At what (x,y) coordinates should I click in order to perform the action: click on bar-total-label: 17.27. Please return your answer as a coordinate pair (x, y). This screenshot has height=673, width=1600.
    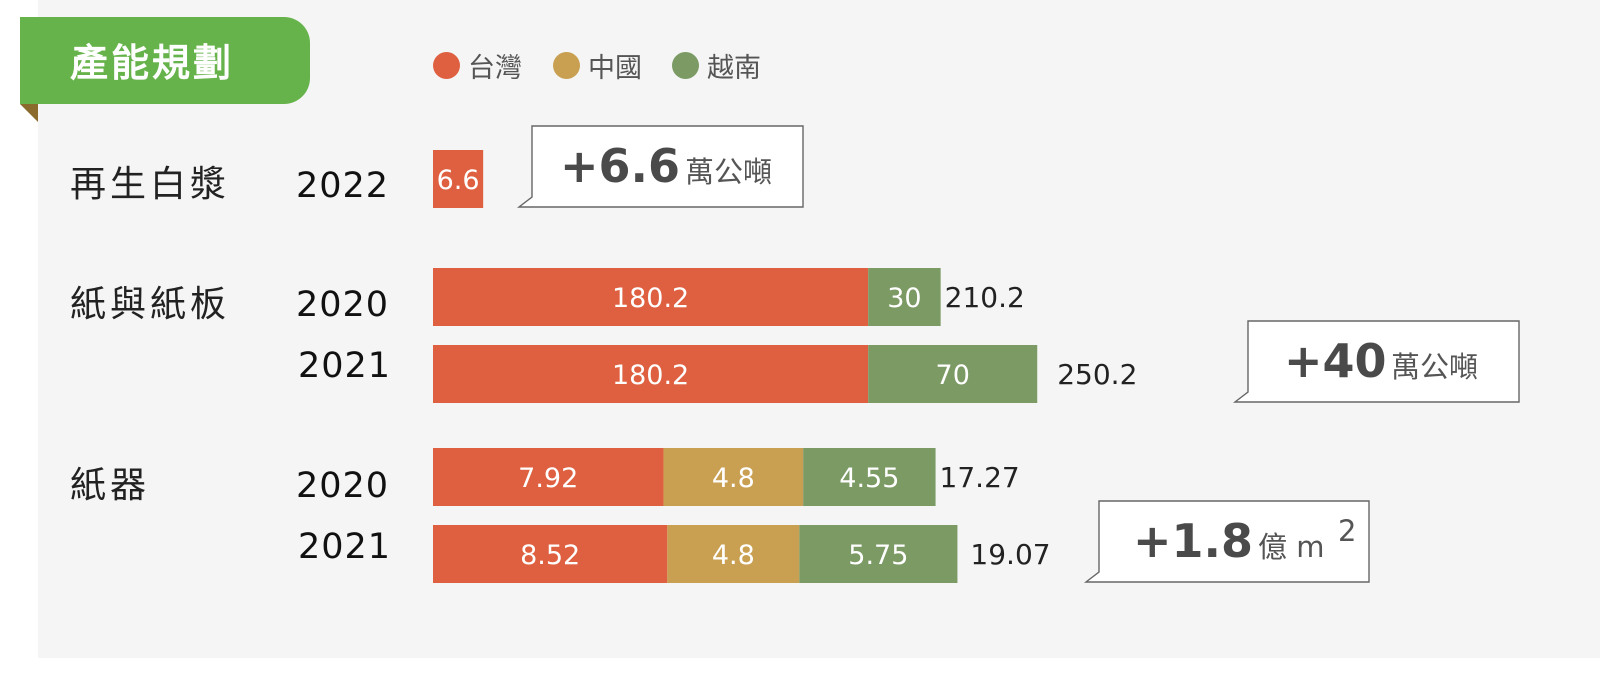
    Looking at the image, I should click on (980, 477).